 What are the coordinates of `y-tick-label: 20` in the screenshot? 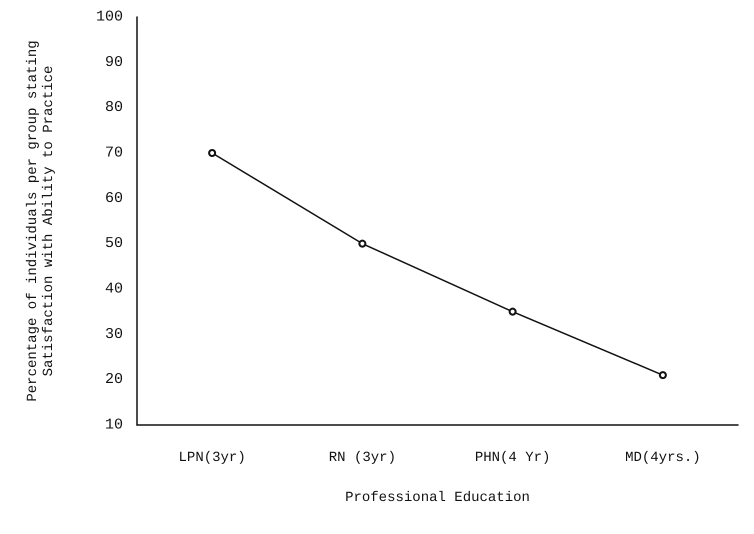 It's located at (113, 379).